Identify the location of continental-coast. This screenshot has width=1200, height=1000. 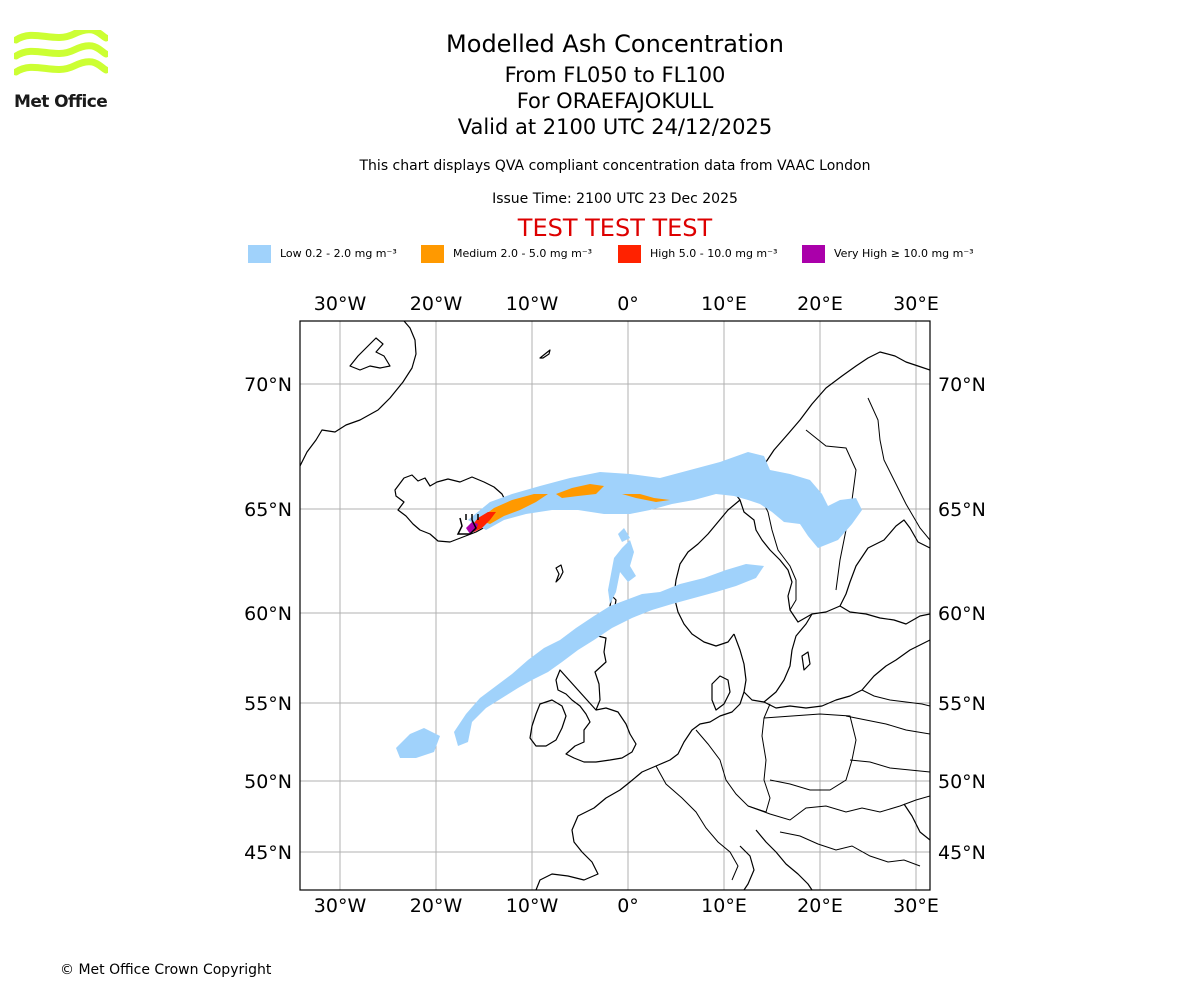
(640, 790).